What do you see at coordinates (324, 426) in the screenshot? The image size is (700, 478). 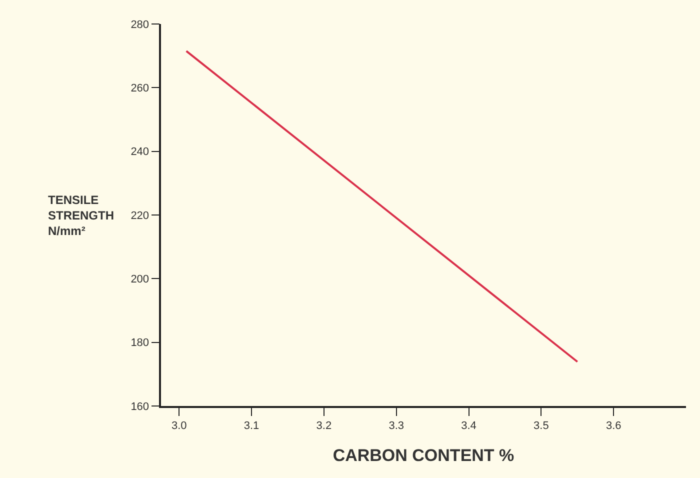 I see `x-tick-label: 3.2` at bounding box center [324, 426].